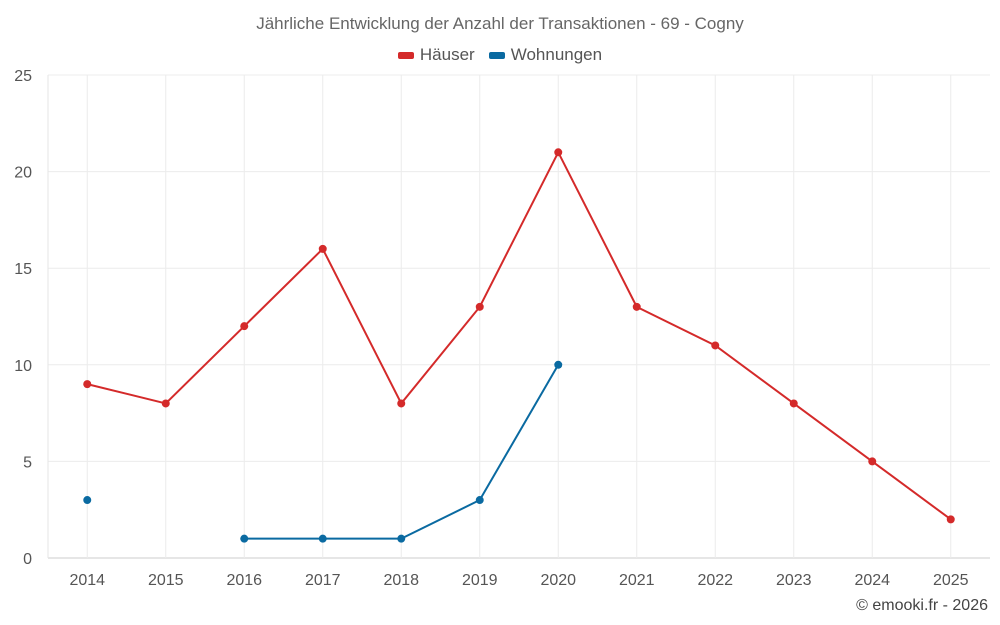 The height and width of the screenshot is (625, 1000). What do you see at coordinates (401, 580) in the screenshot?
I see `x-tick-label: 2018` at bounding box center [401, 580].